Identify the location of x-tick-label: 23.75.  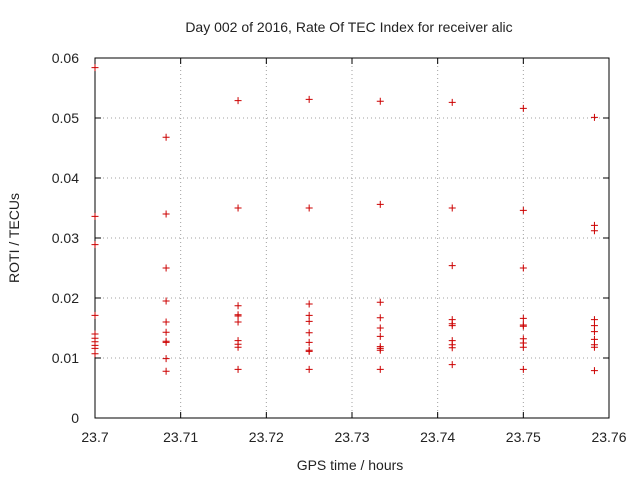
(523, 437).